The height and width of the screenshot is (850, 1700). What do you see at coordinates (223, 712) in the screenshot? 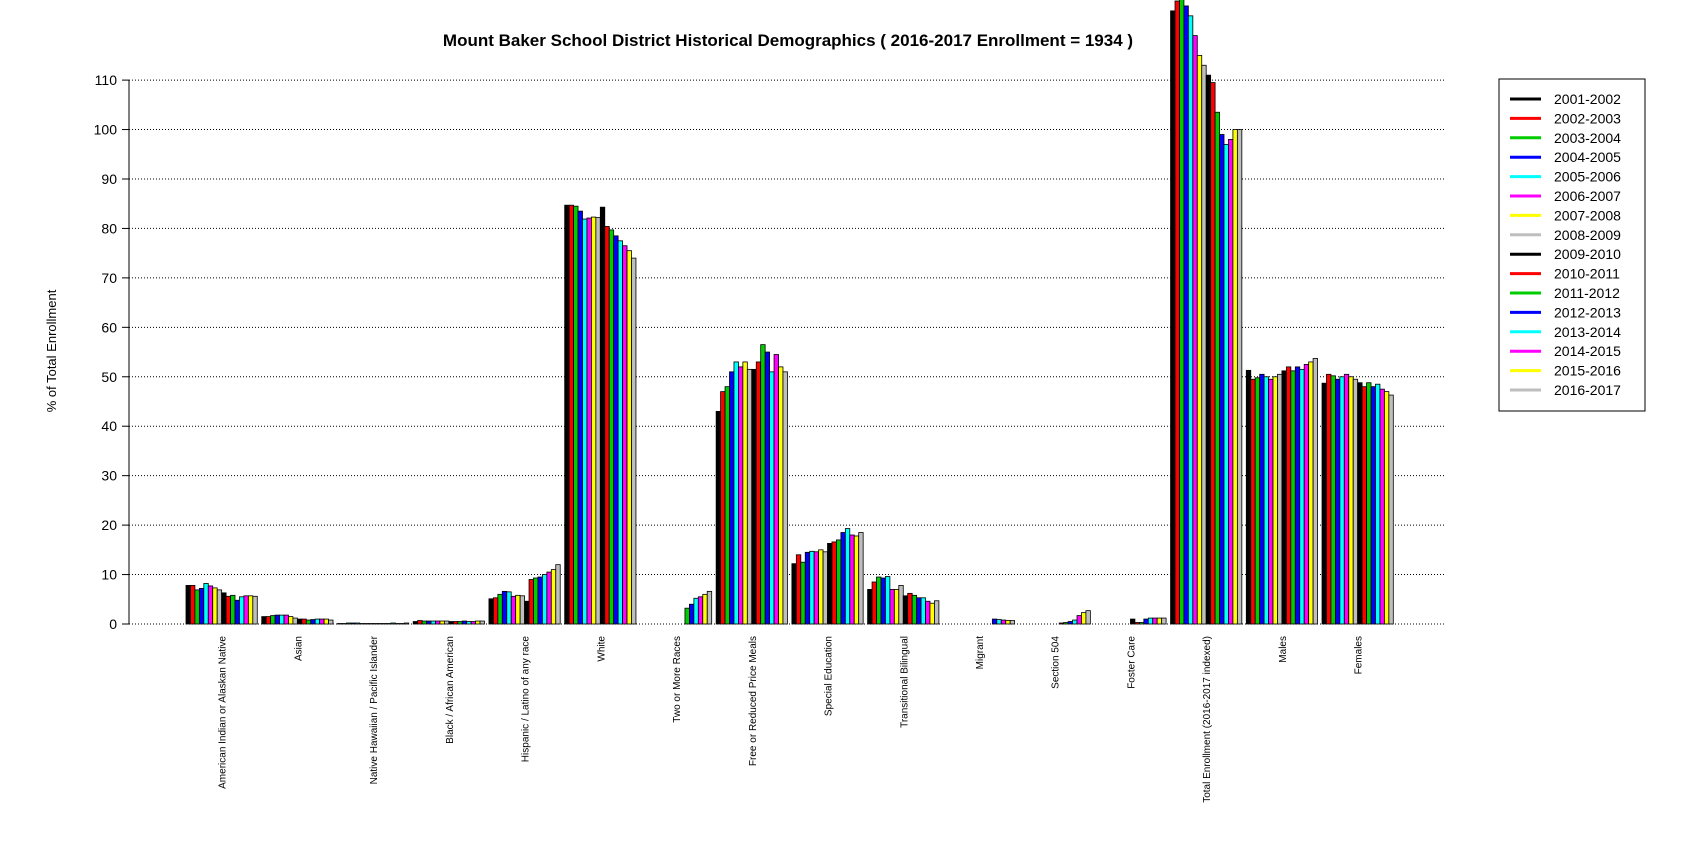
I see `x-tick-label: American Indian or Alaskan Native` at bounding box center [223, 712].